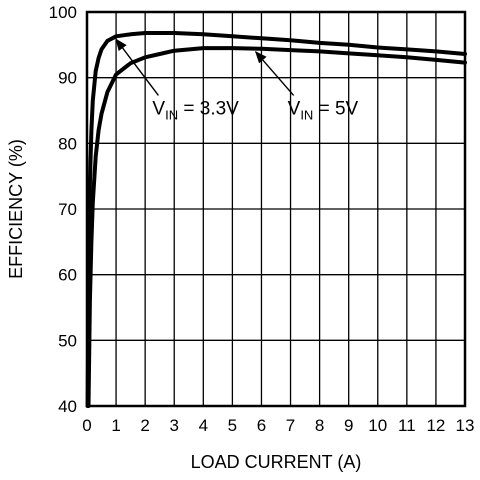 The width and height of the screenshot is (480, 480). I want to click on y-tick-label: 80, so click(67, 143).